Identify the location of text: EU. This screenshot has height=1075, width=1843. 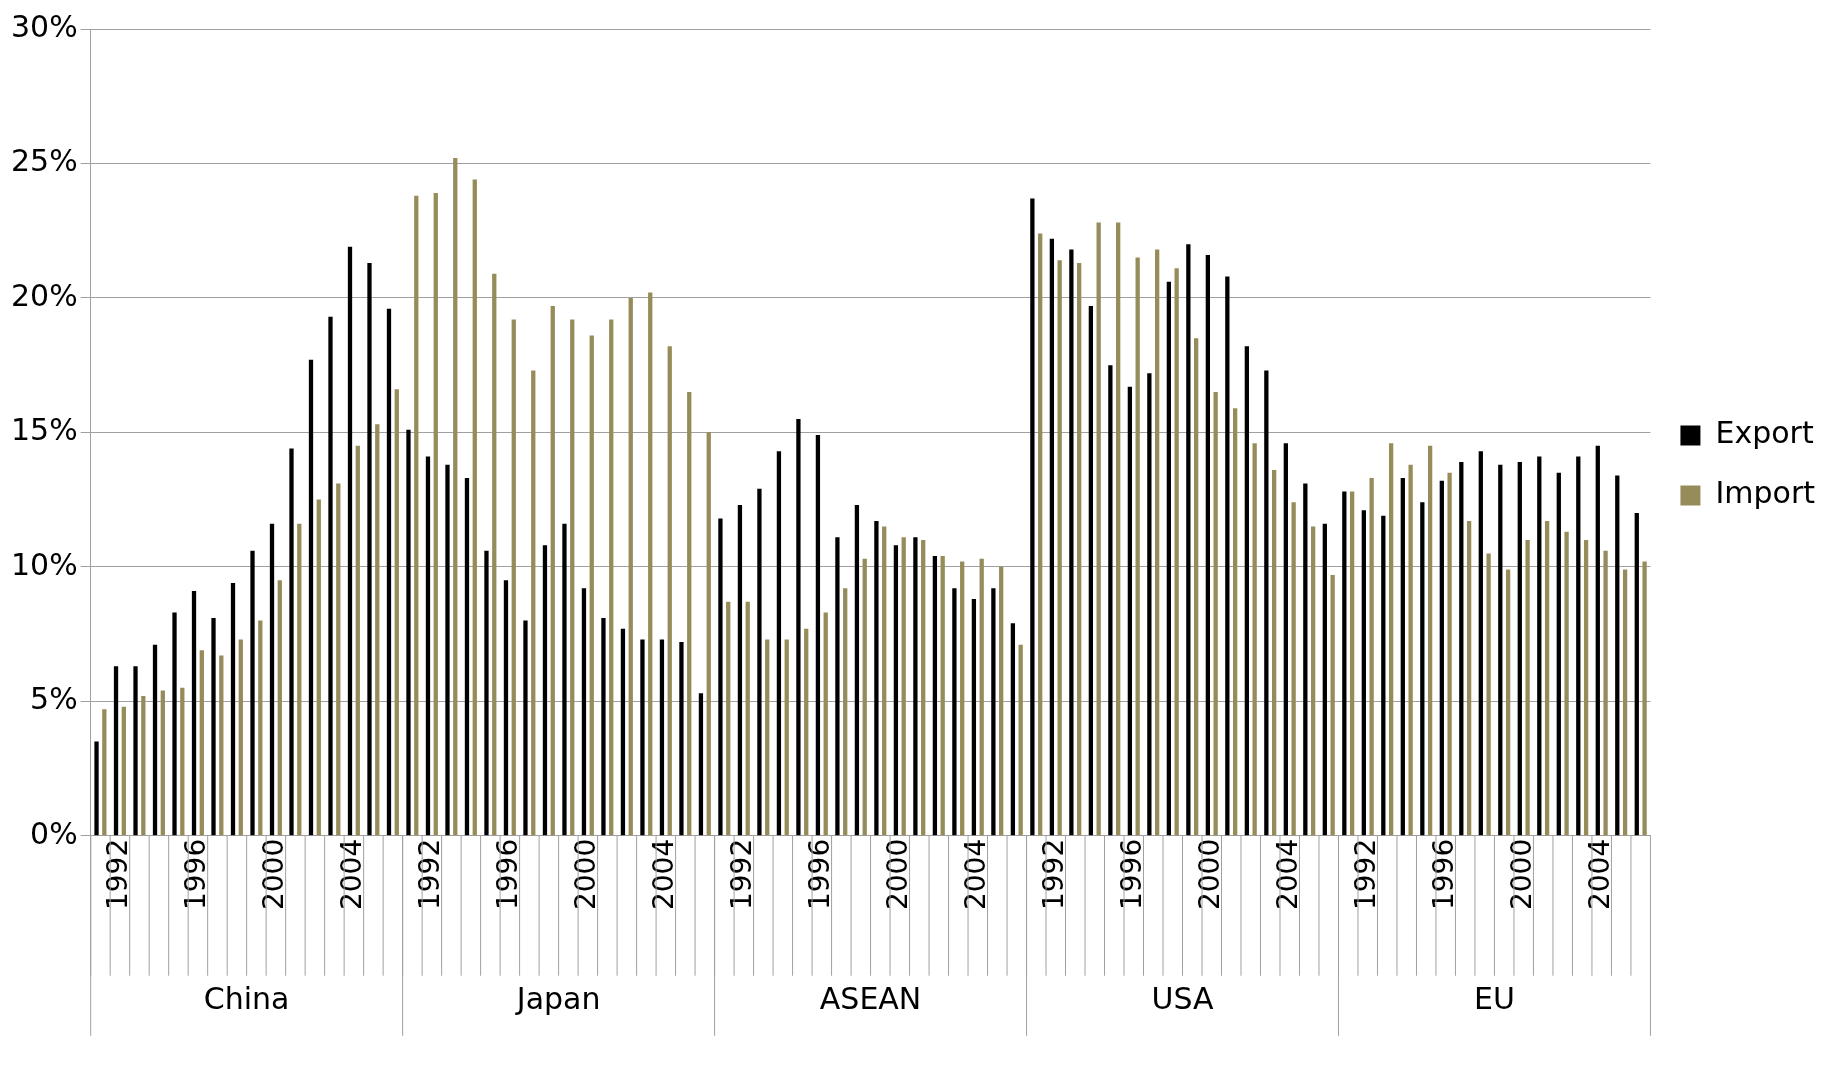
(1494, 998).